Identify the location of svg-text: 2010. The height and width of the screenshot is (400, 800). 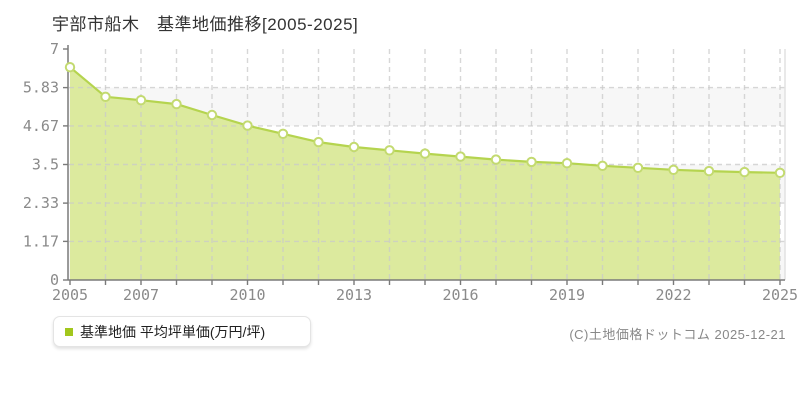
(247, 295).